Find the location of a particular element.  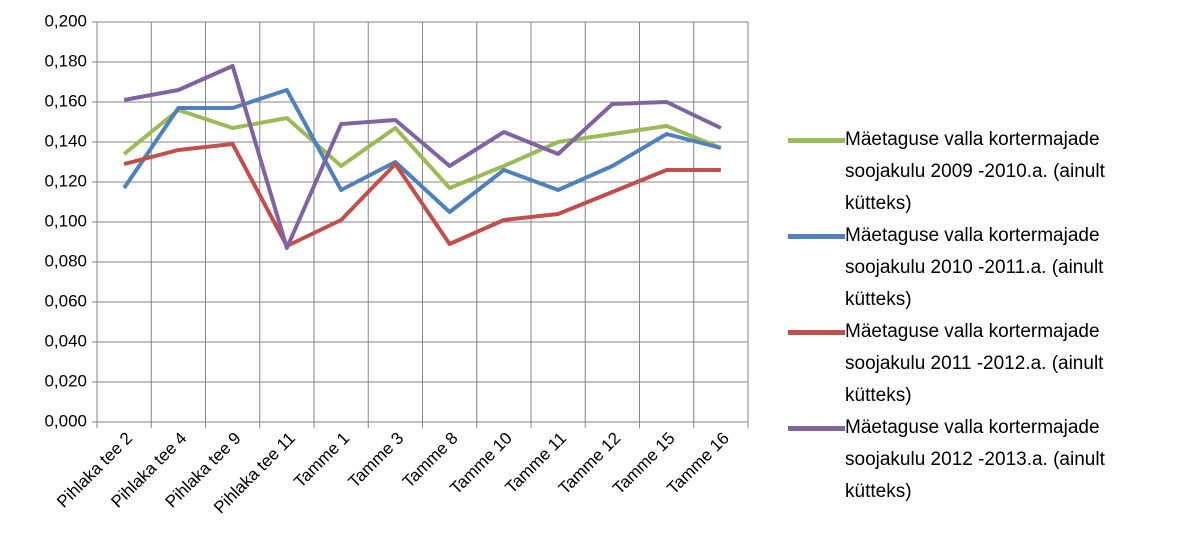

y-tick-label: 0,080 is located at coordinates (65, 260).